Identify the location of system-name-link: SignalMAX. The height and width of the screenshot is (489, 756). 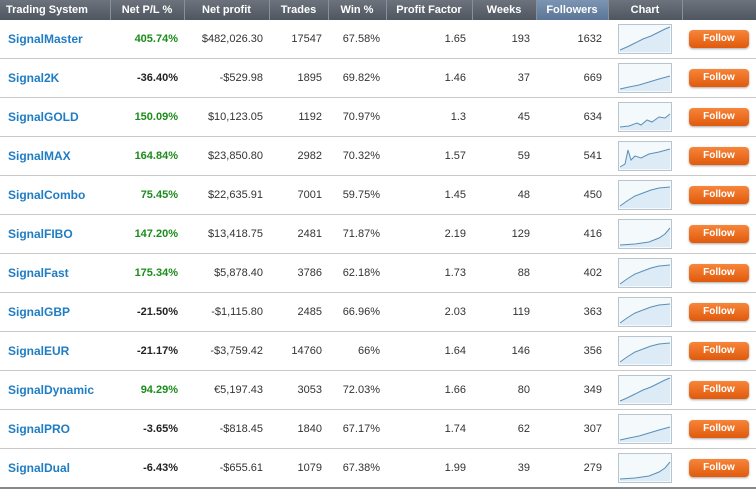
(39, 156).